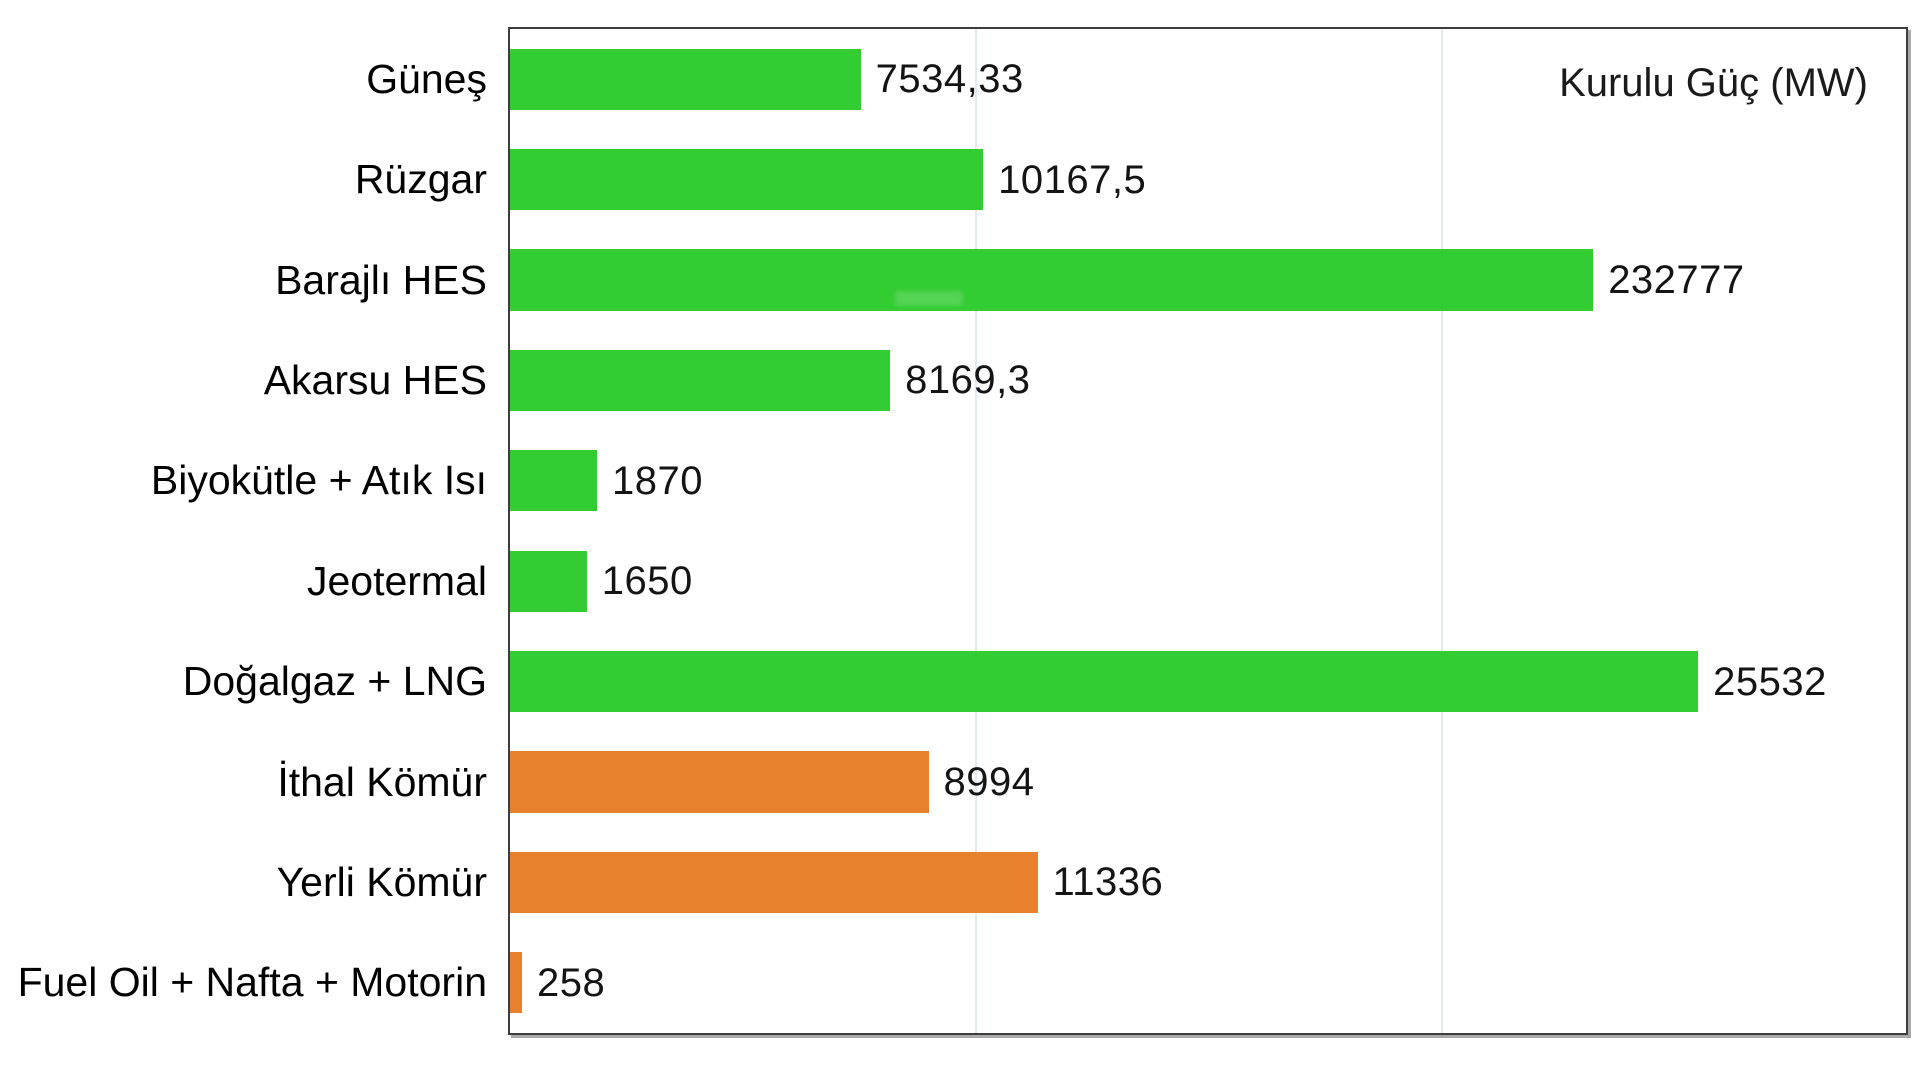 The image size is (1920, 1080). What do you see at coordinates (1208, 481) in the screenshot?
I see `bar-row: 1870` at bounding box center [1208, 481].